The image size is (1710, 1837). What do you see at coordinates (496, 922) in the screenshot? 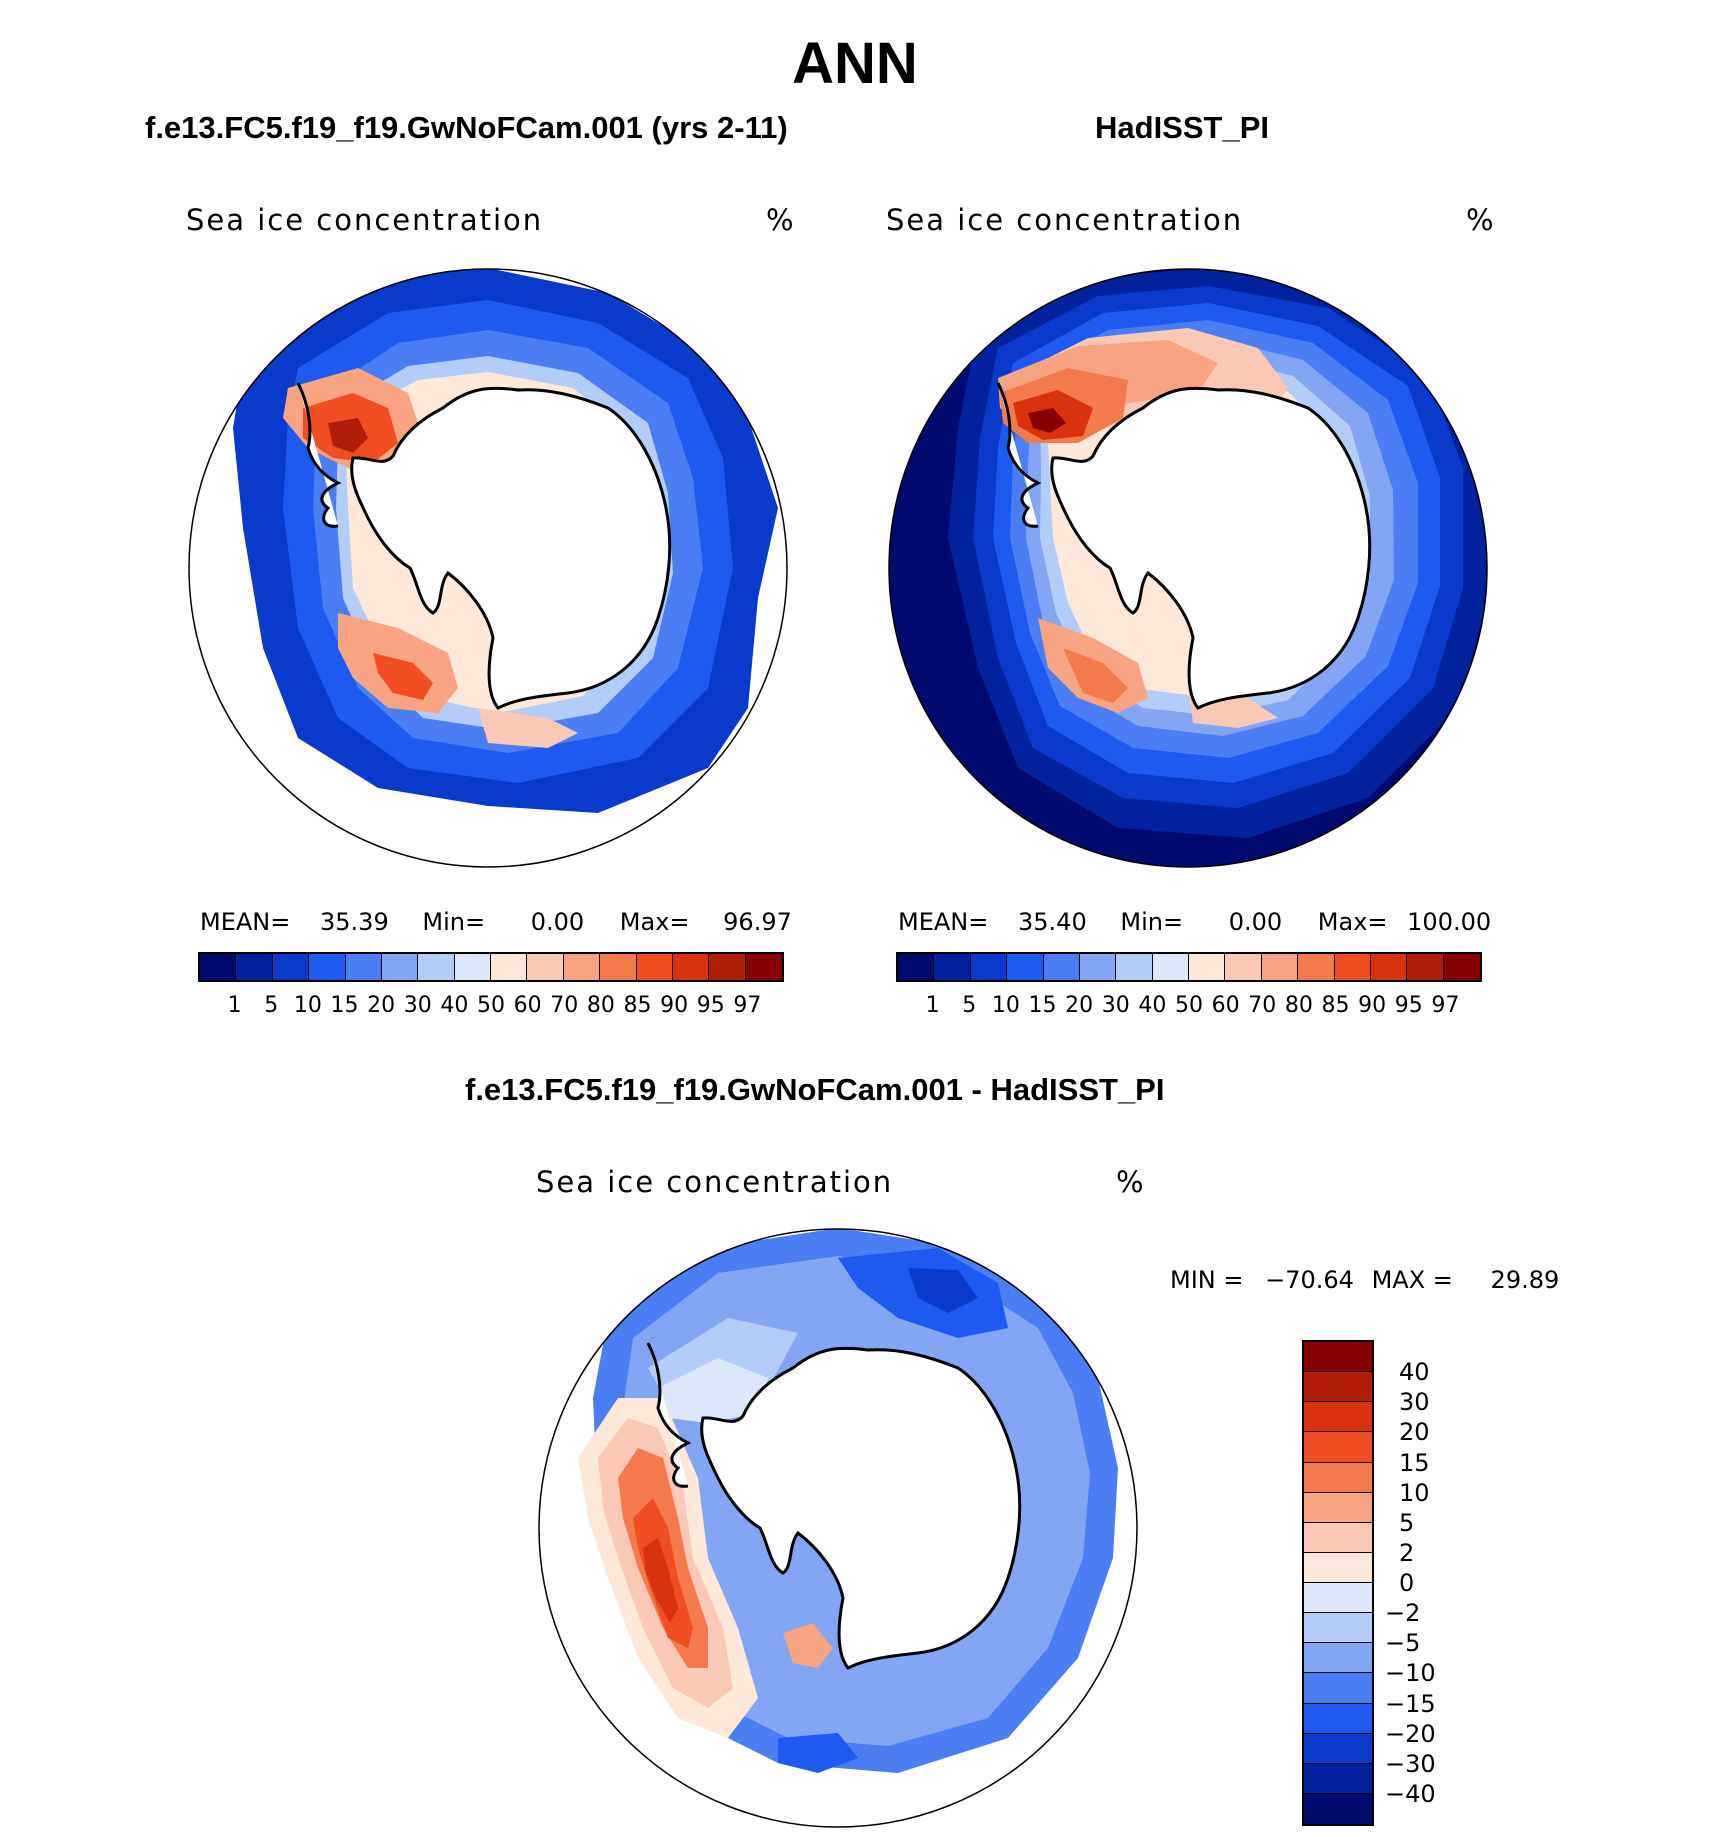
I see `model-stats: MEAN= 35.39 Min= 0.00 Max= 96.97` at bounding box center [496, 922].